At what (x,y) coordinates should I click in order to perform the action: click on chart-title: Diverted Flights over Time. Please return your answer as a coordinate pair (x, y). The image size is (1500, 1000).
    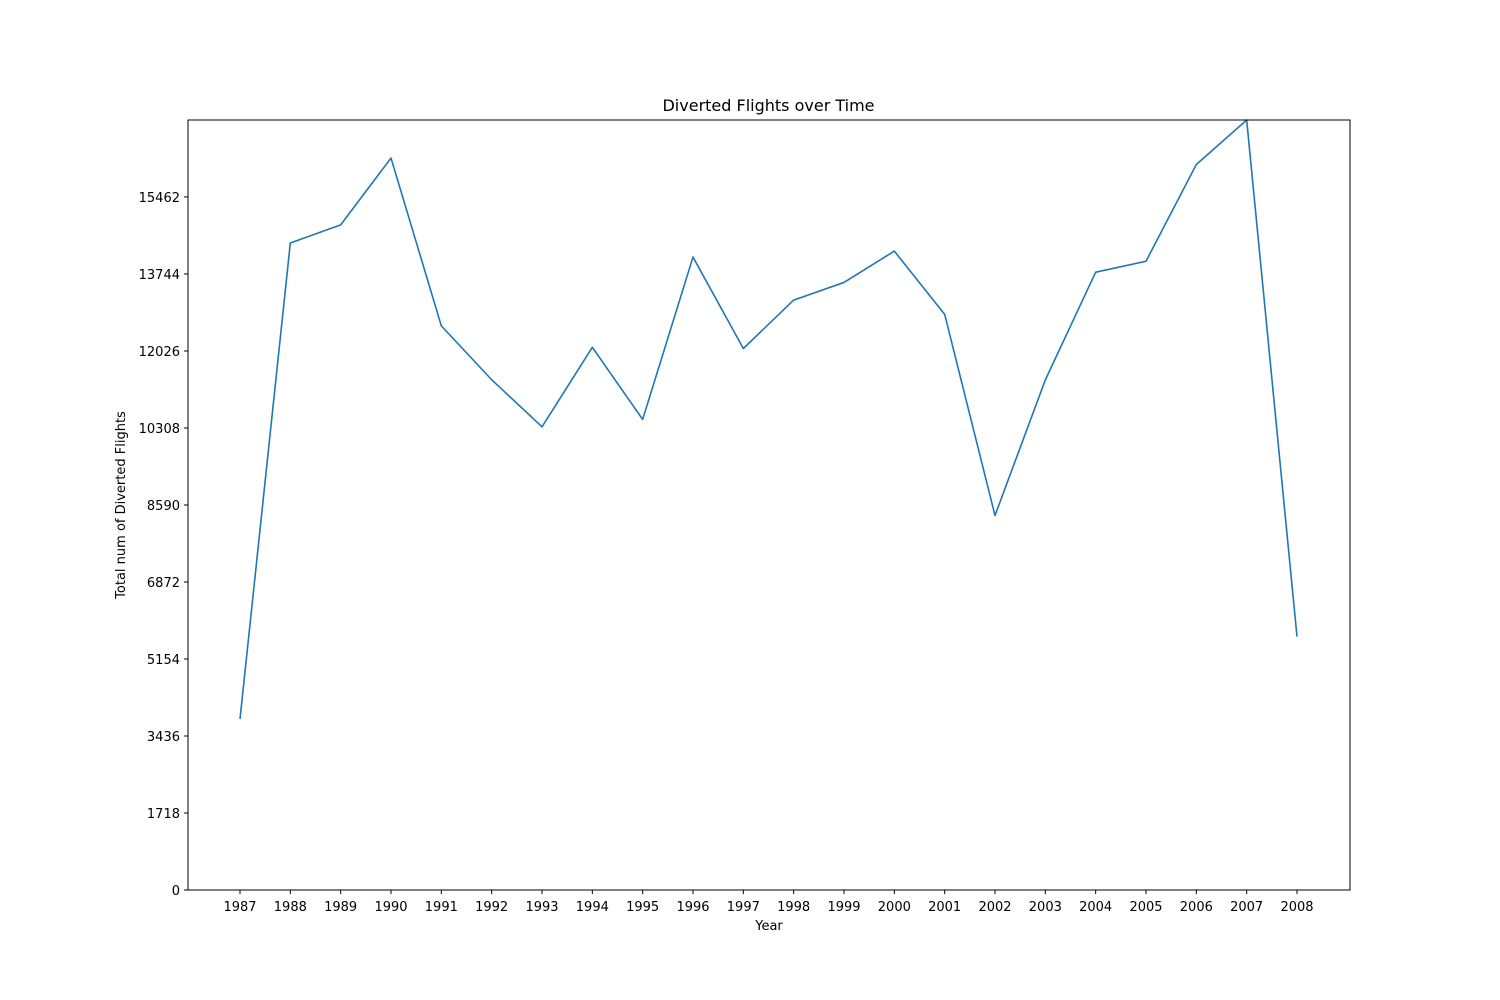
    Looking at the image, I should click on (768, 105).